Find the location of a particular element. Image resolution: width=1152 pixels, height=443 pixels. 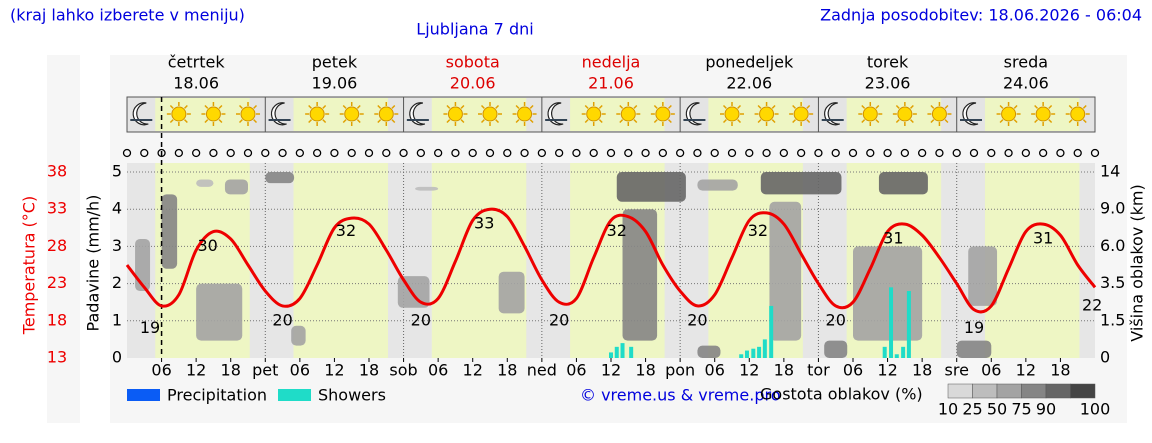

x-tick-label: 12 is located at coordinates (196, 370).